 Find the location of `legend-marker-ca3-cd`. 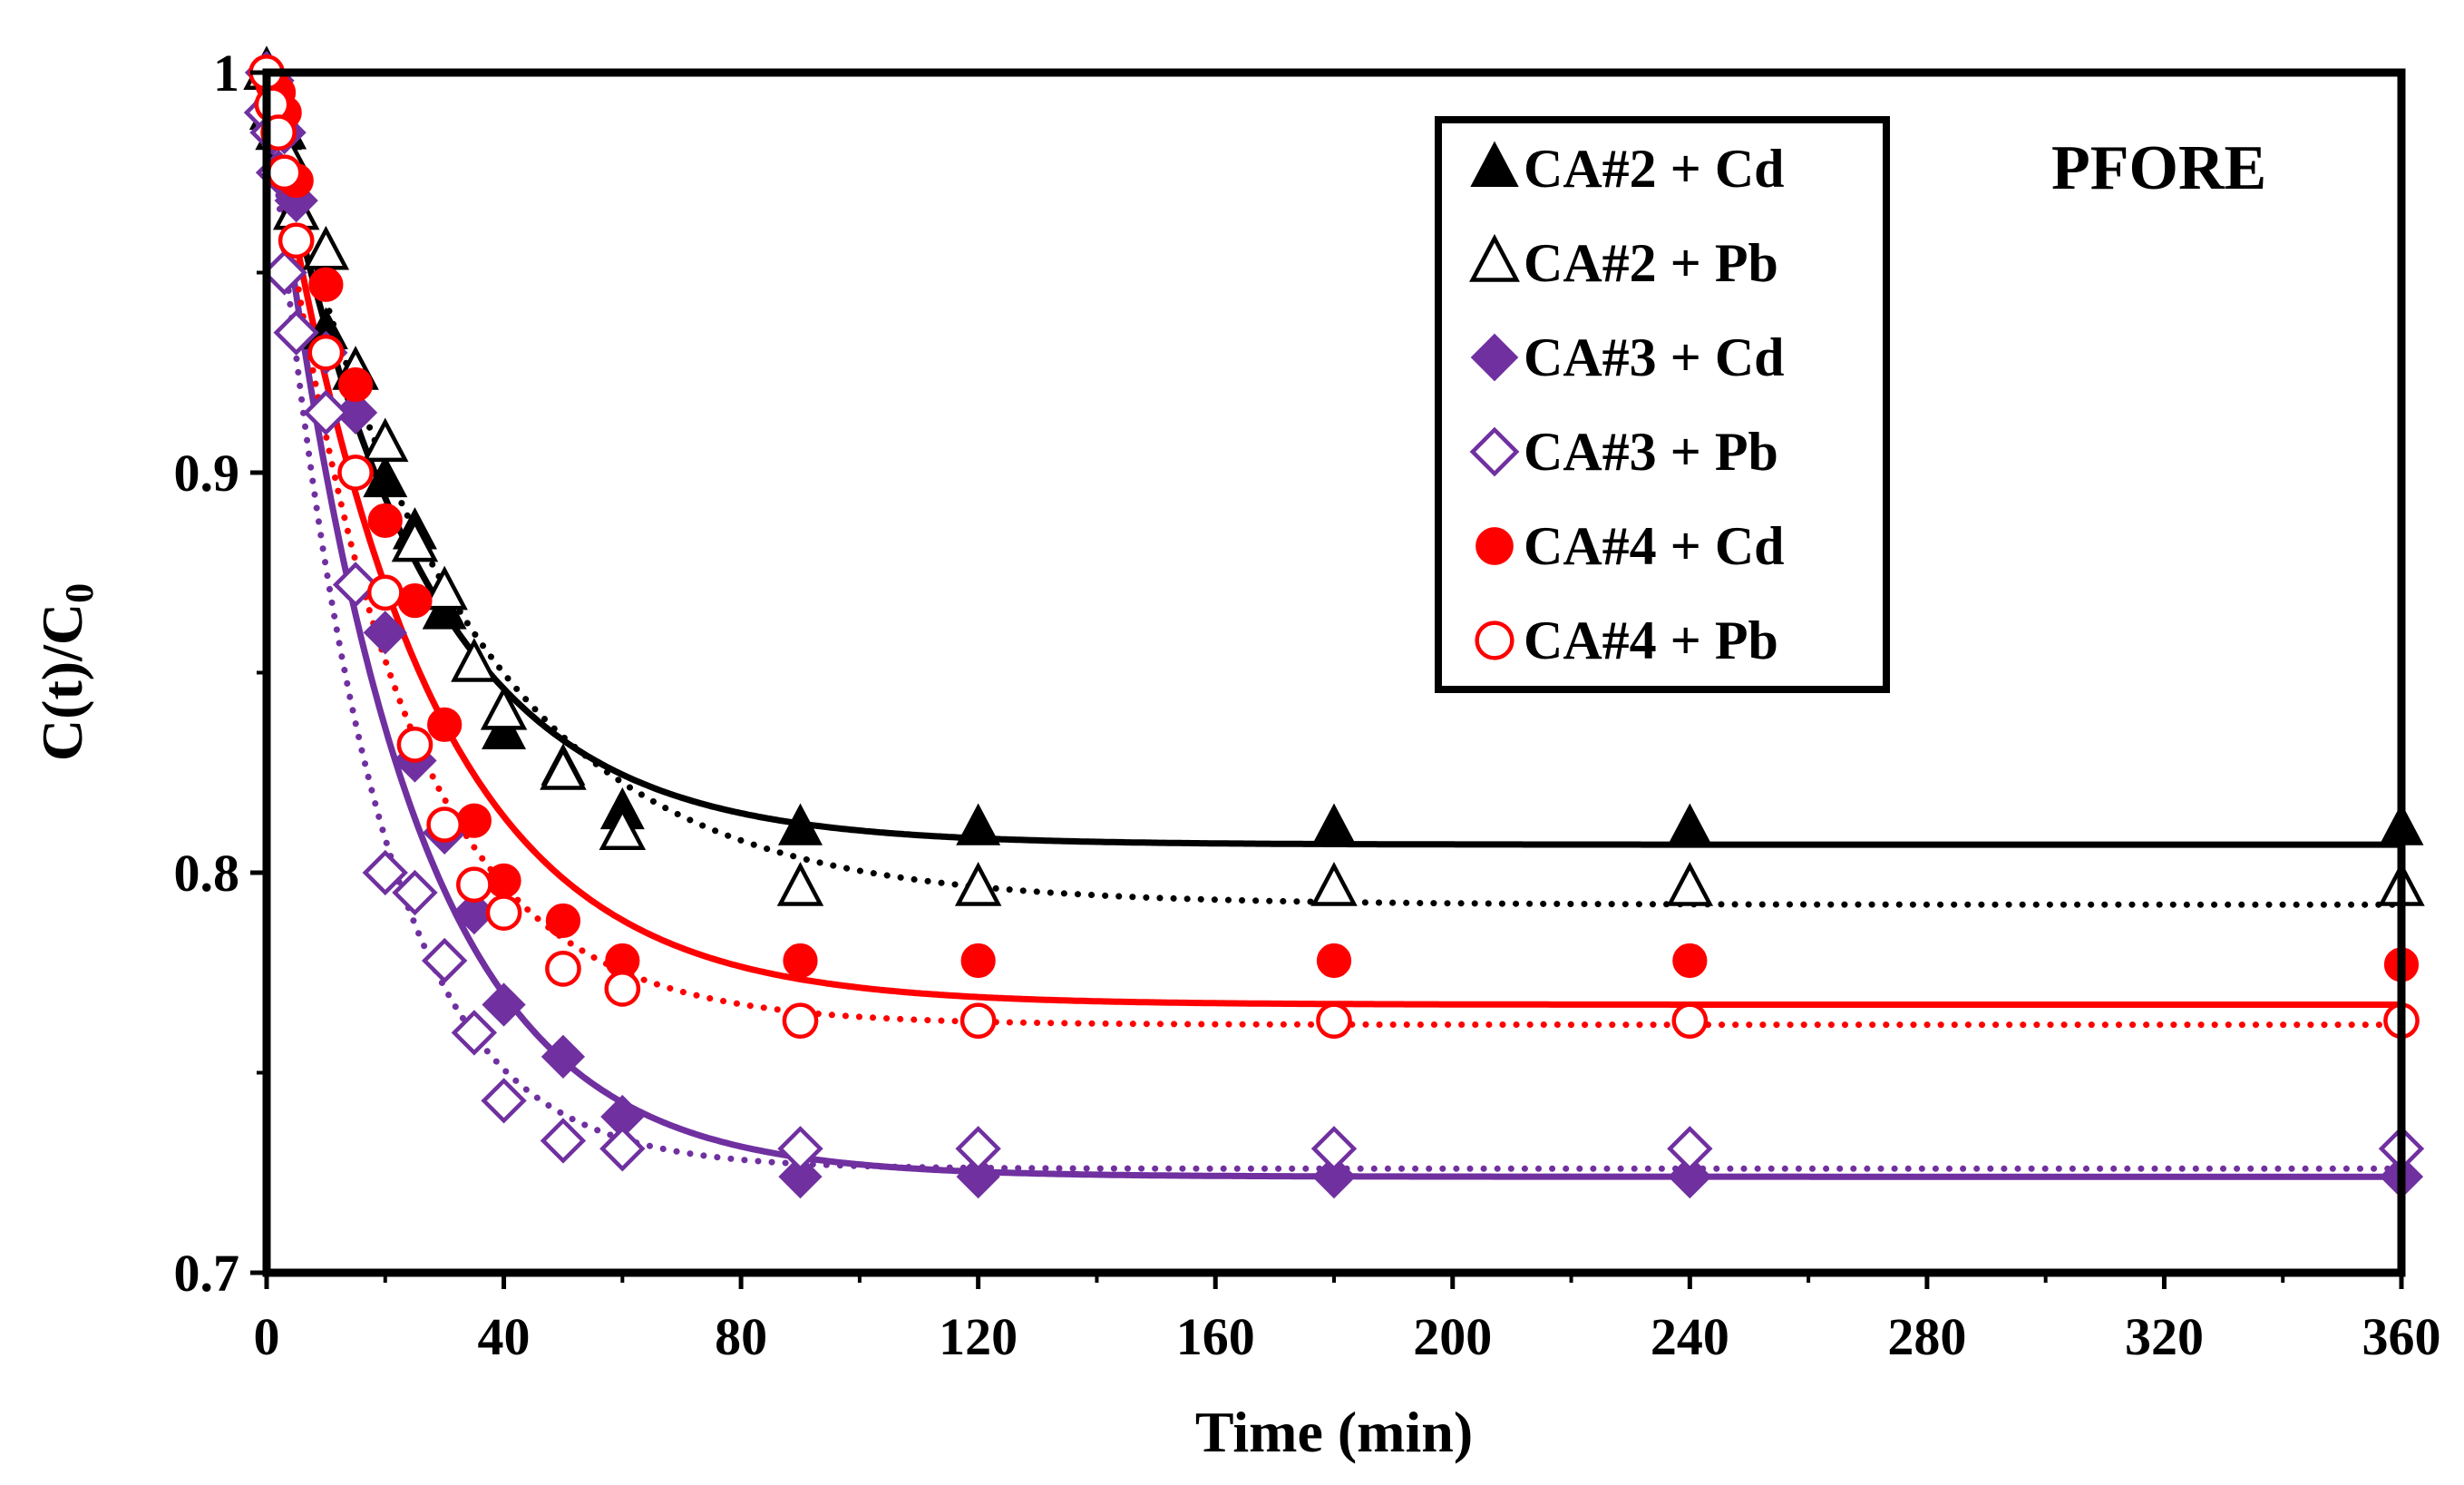

legend-marker-ca3-cd is located at coordinates (1494, 357).